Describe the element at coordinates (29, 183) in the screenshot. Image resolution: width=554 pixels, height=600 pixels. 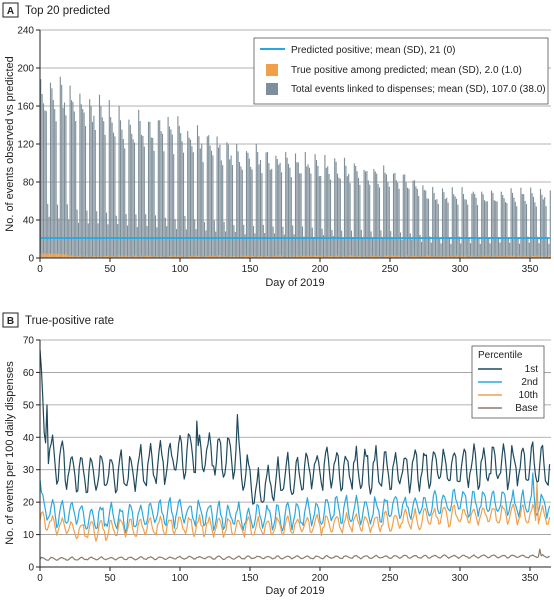
I see `panel-a-y-tick-label: 80` at that location.